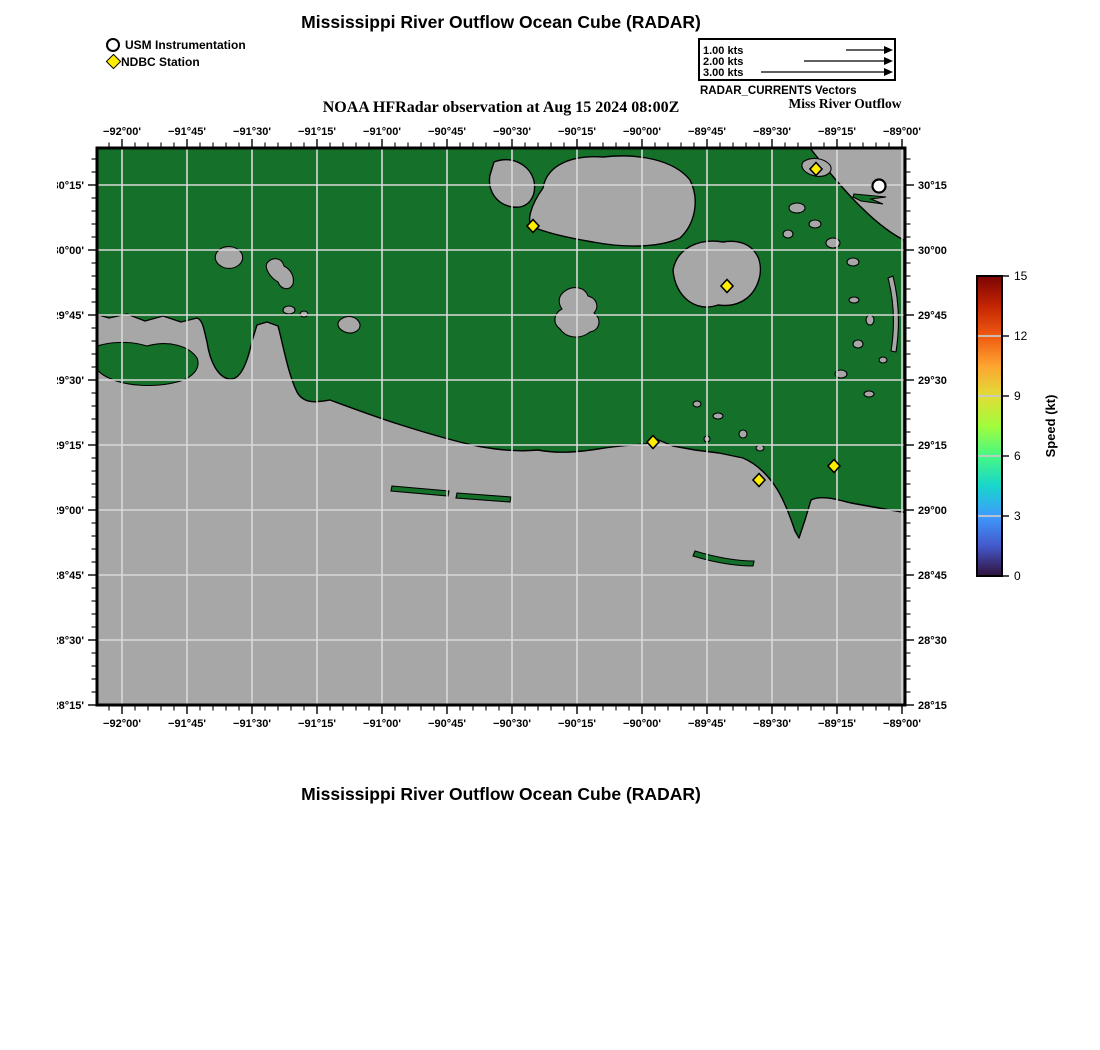 The image size is (1100, 1050). What do you see at coordinates (122, 724) in the screenshot?
I see `x-axis-label-bottom: −92°00'` at bounding box center [122, 724].